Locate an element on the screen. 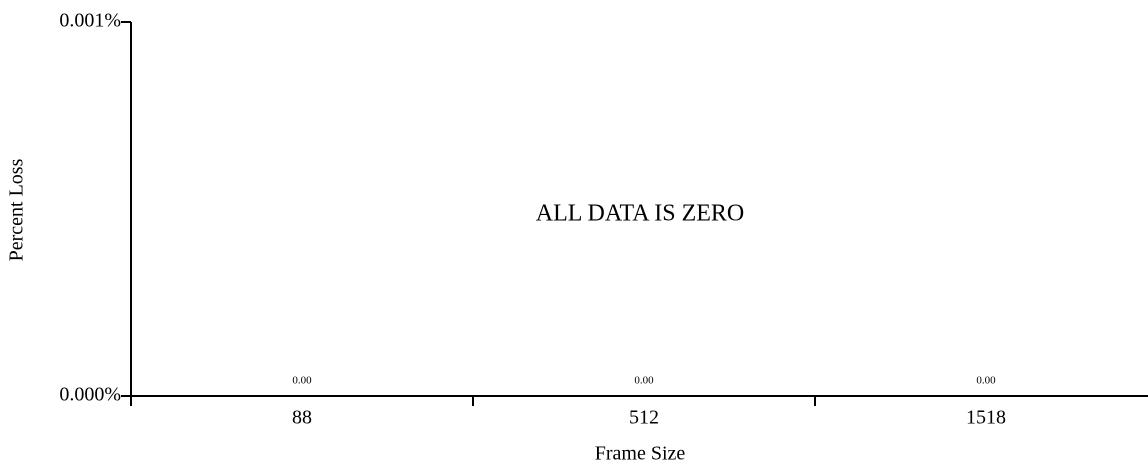  x-tick-label: 1518 is located at coordinates (986, 418).